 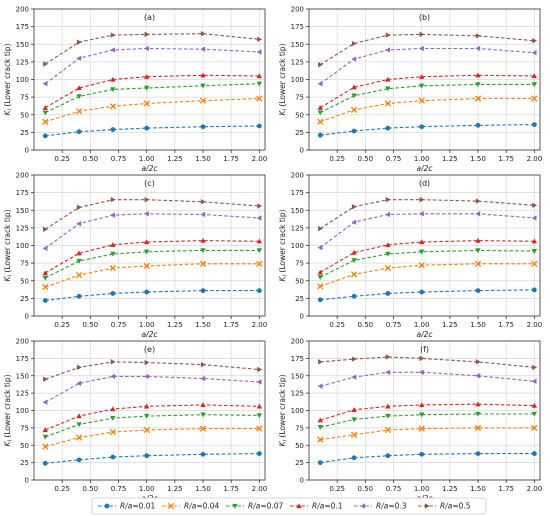 What do you see at coordinates (283, 79) in the screenshot?
I see `y-axis-label: KI (Lower crack tip)` at bounding box center [283, 79].